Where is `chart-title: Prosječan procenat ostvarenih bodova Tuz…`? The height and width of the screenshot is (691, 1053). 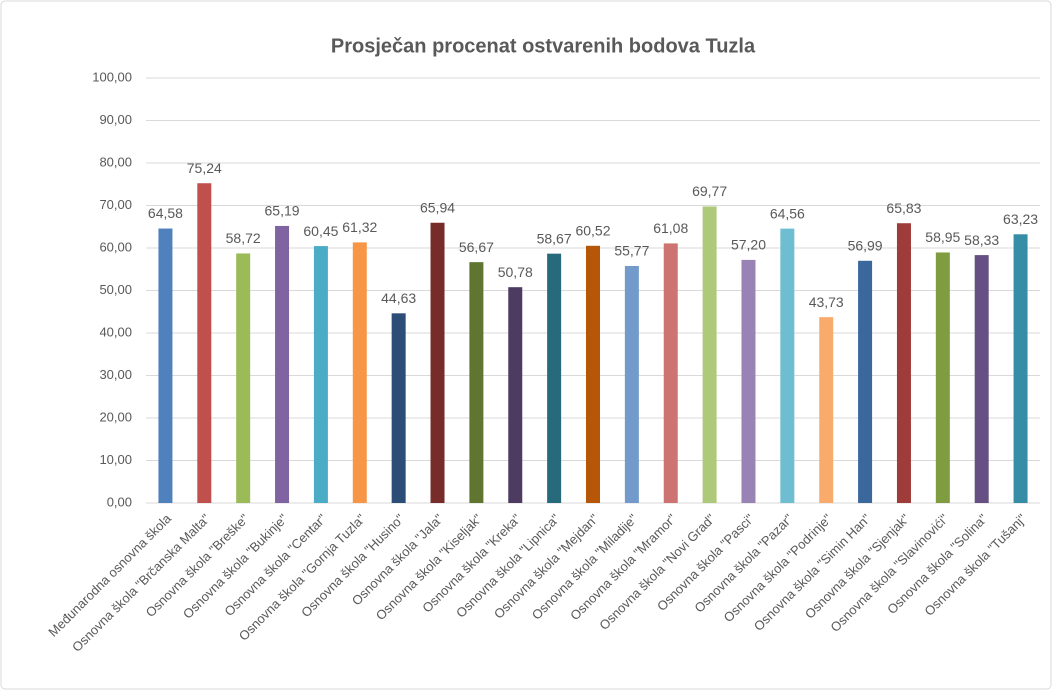 chart-title: Prosječan procenat ostvarenih bodova Tuz… is located at coordinates (543, 46).